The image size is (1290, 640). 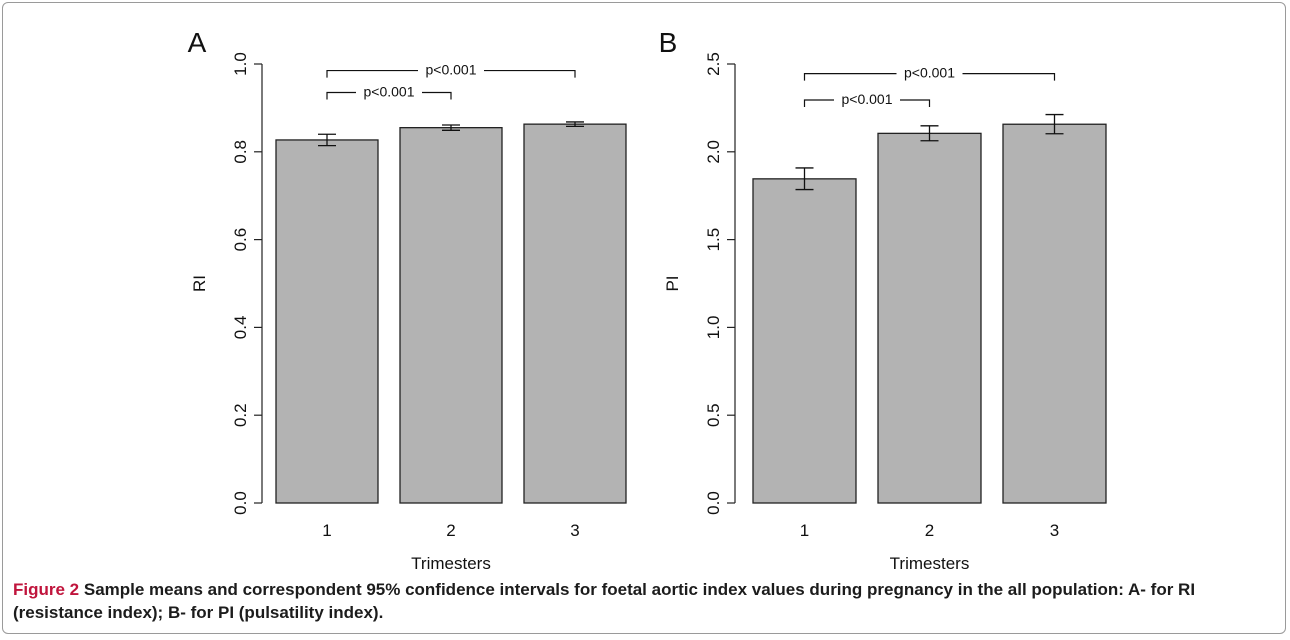 I want to click on y-tick-label: 0.2, so click(x=240, y=415).